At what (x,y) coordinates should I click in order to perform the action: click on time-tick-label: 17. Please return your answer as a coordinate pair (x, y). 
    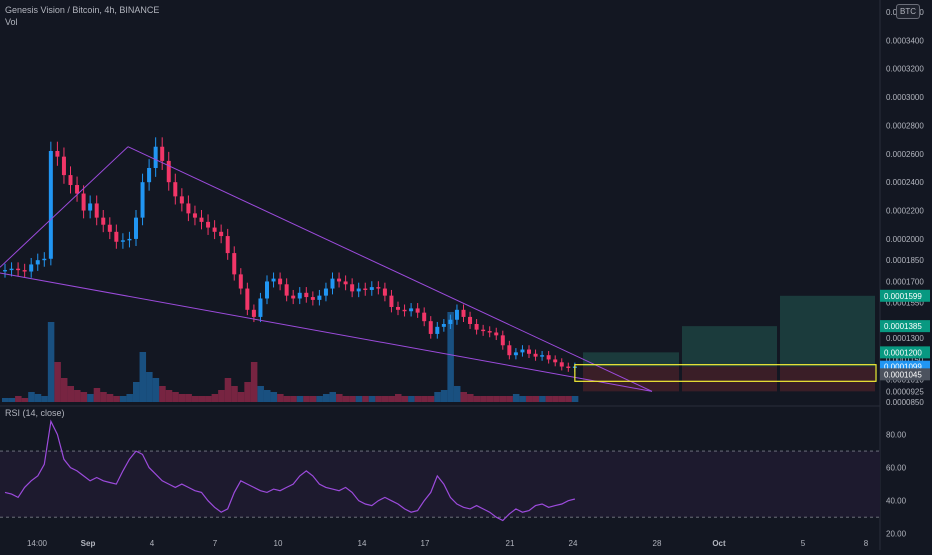
    Looking at the image, I should click on (425, 543).